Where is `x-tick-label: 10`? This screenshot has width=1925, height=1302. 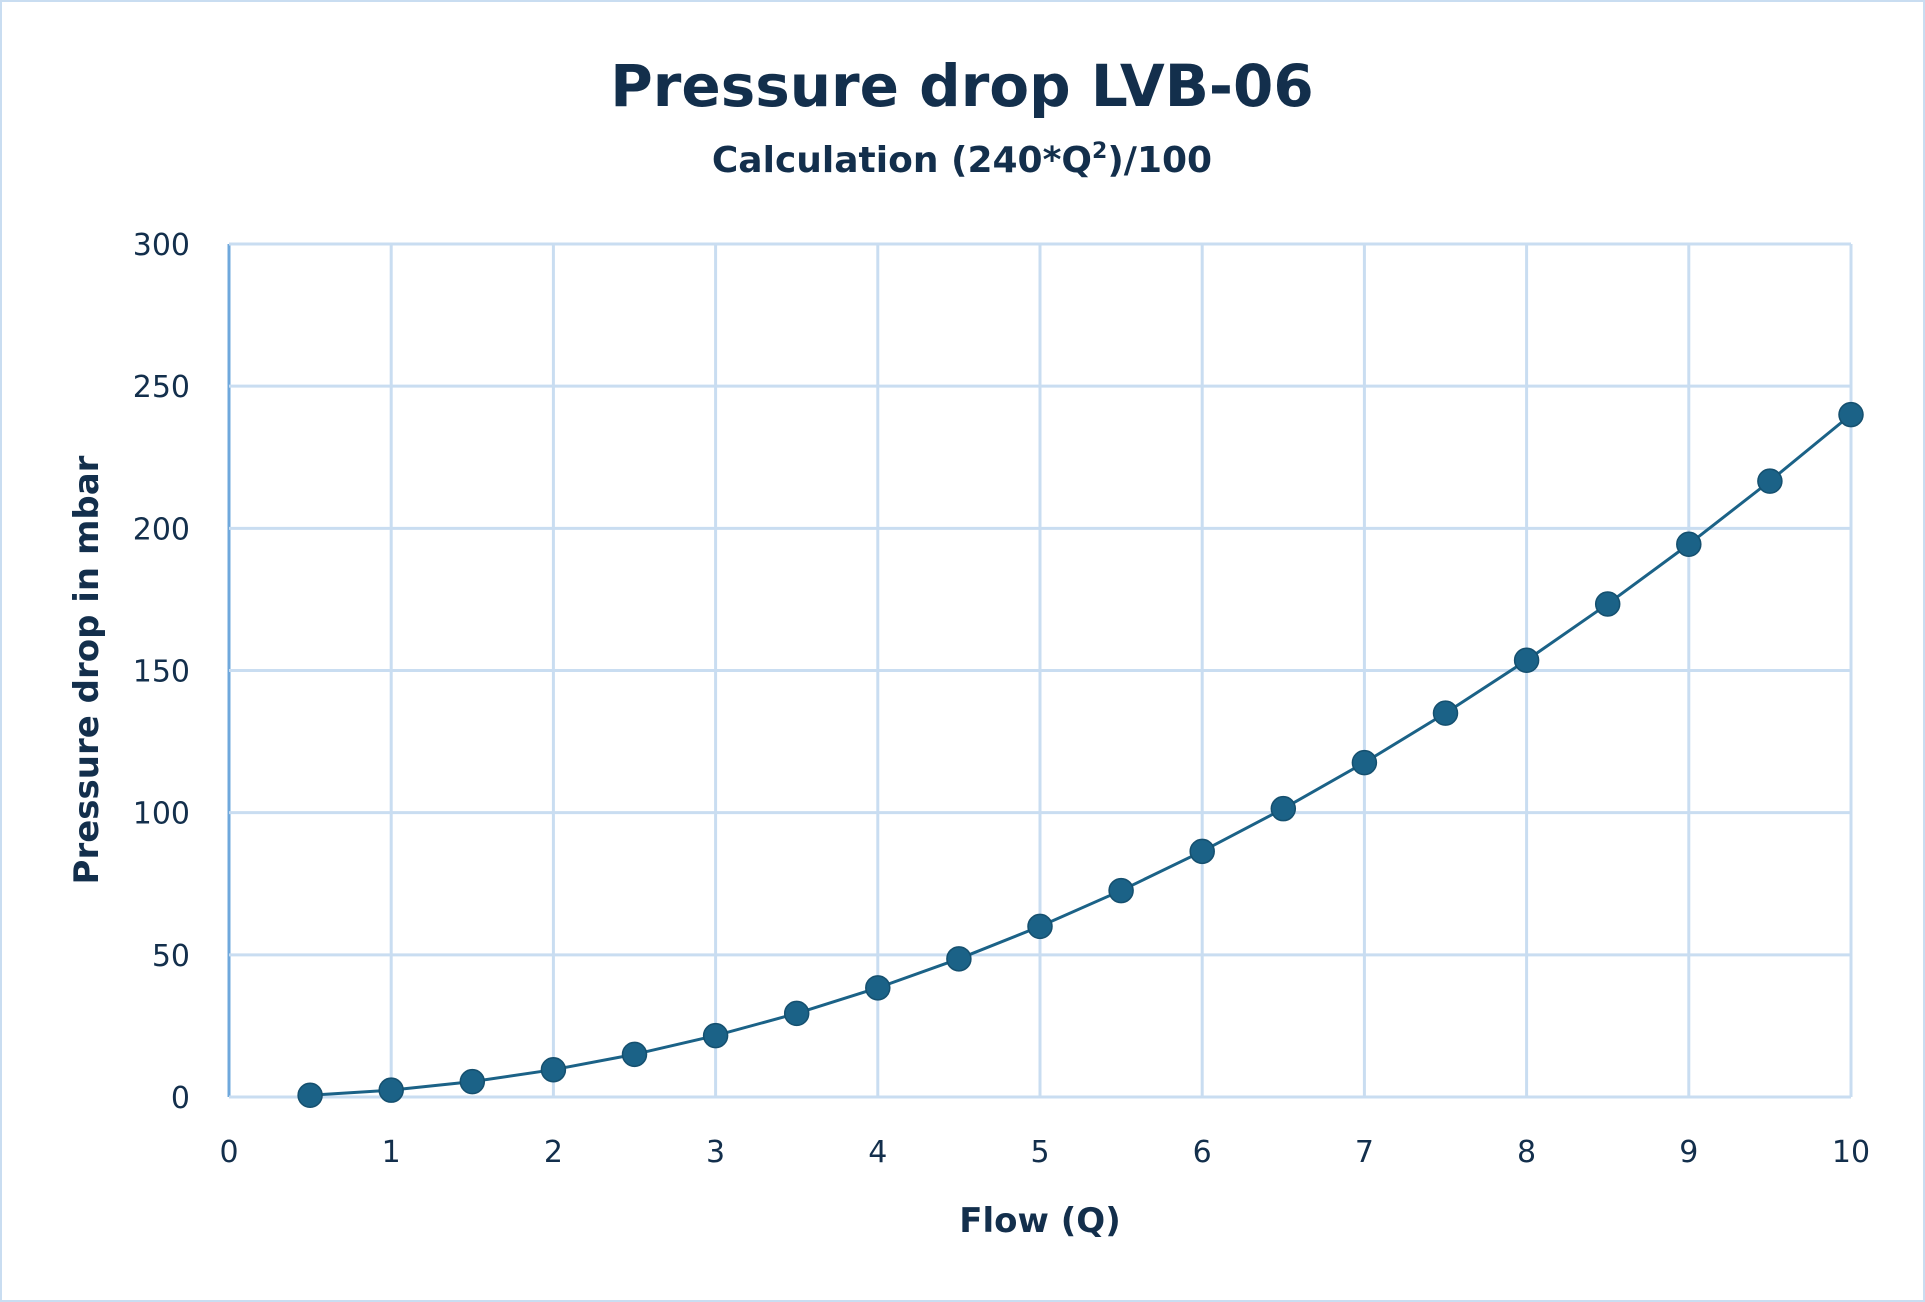 x-tick-label: 10 is located at coordinates (1851, 1152).